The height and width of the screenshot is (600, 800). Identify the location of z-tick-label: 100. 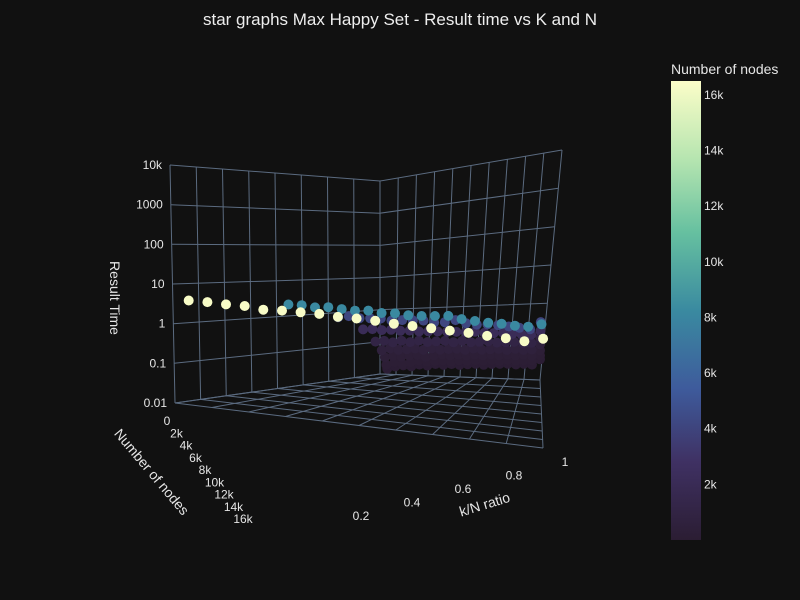
(154, 244).